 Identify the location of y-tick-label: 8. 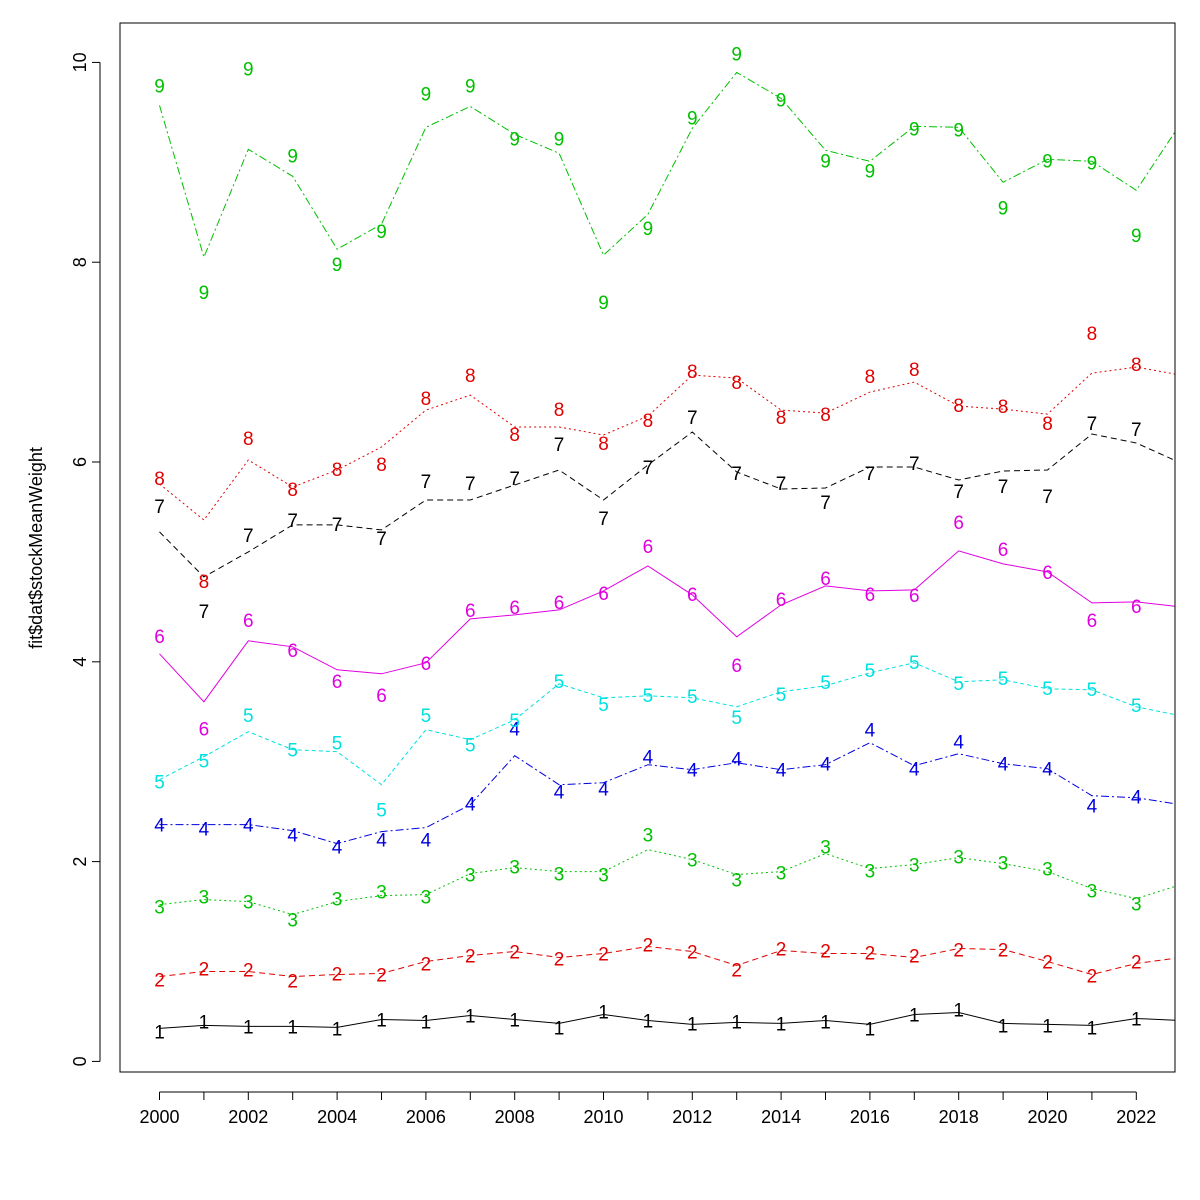
(80, 262).